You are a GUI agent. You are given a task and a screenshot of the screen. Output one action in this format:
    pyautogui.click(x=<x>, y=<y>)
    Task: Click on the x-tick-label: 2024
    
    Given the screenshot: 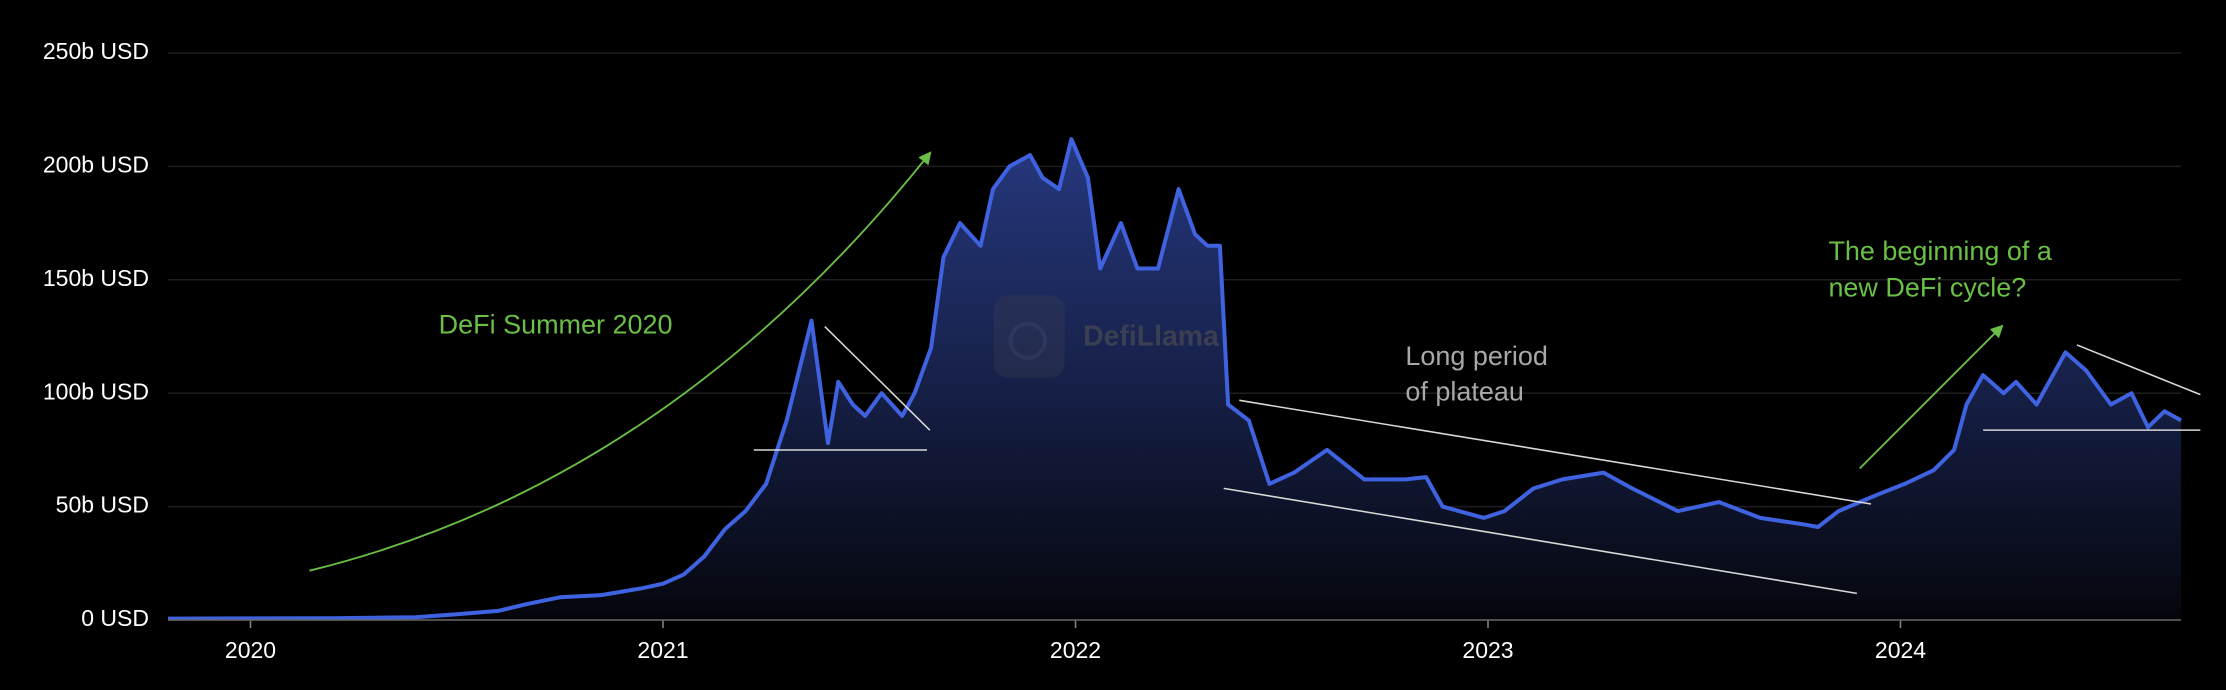 What is the action you would take?
    pyautogui.click(x=1900, y=650)
    